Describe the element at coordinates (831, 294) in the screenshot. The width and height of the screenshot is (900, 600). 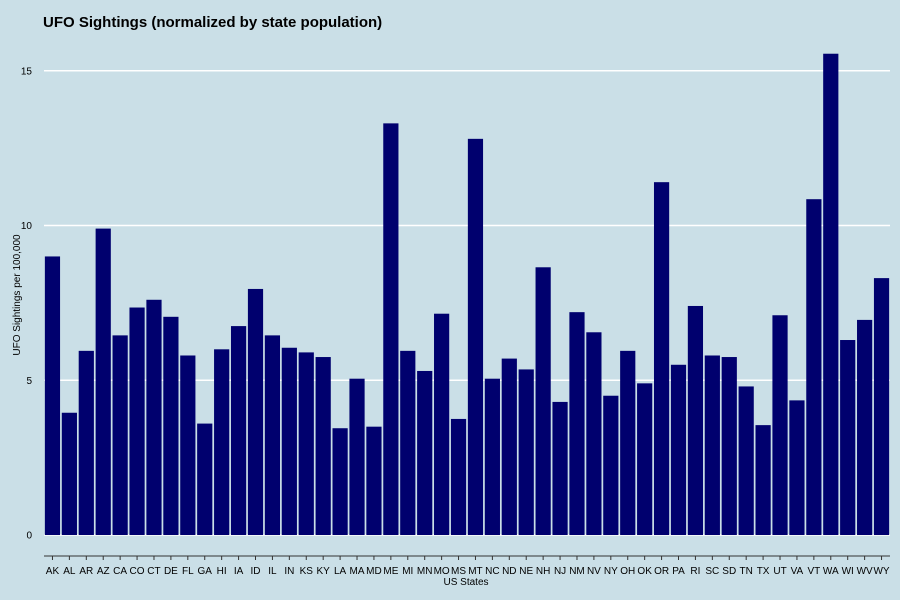
I see `bar-wa` at that location.